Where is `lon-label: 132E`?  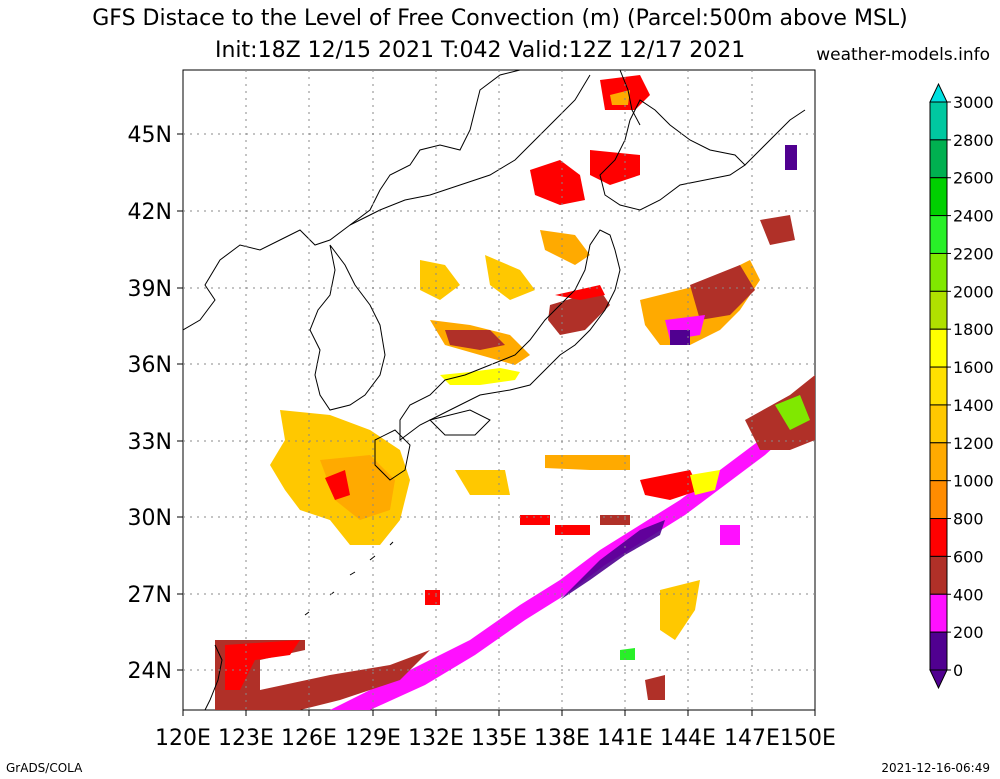 lon-label: 132E is located at coordinates (436, 738).